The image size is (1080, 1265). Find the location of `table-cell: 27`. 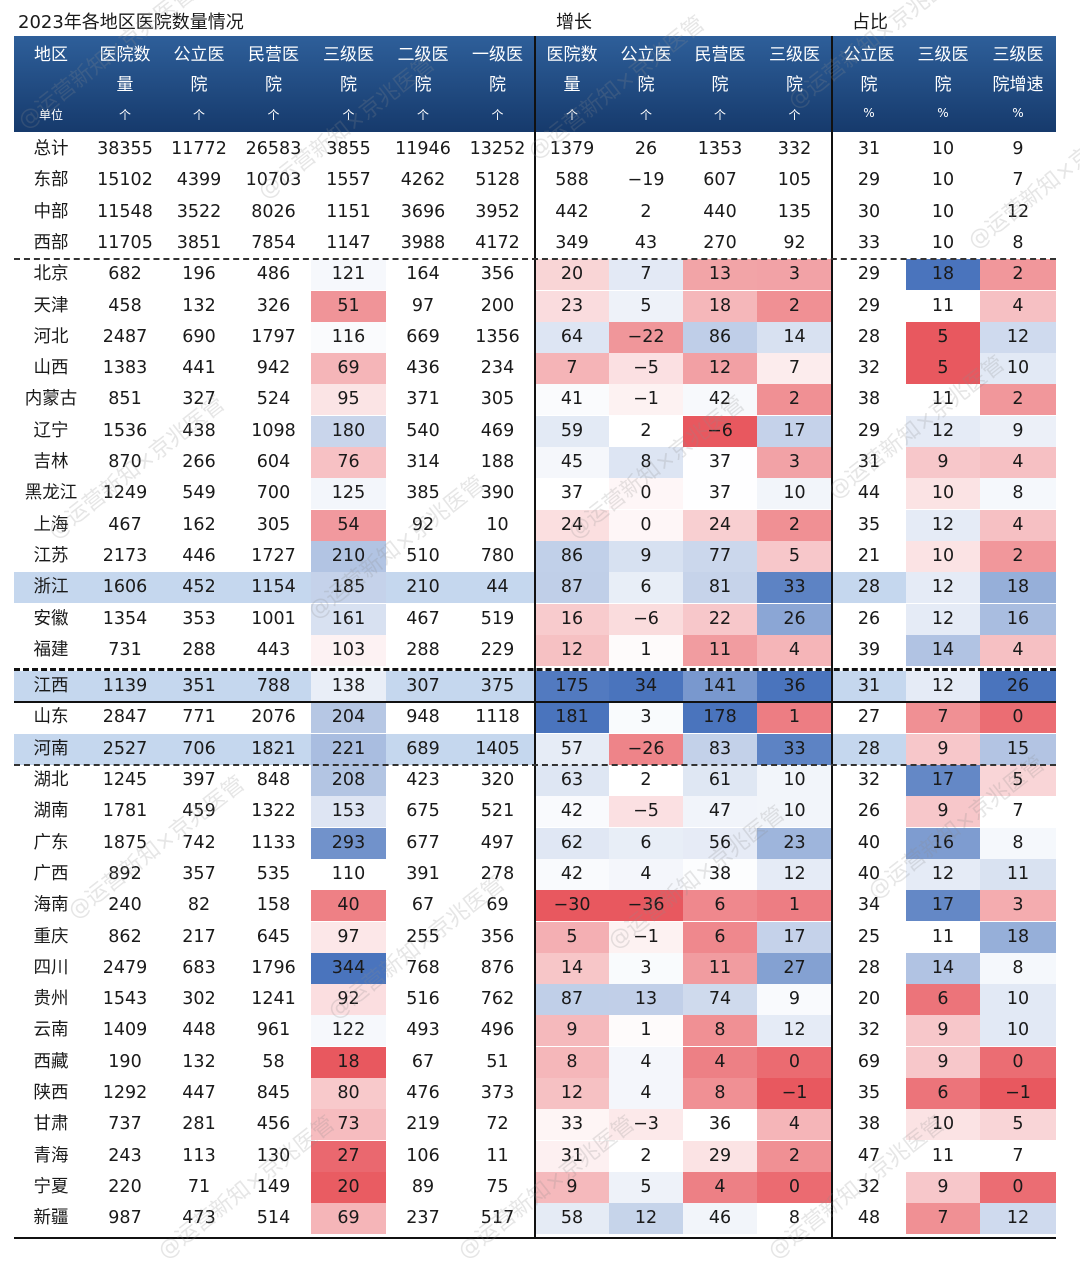

table-cell: 27 is located at coordinates (348, 1156).